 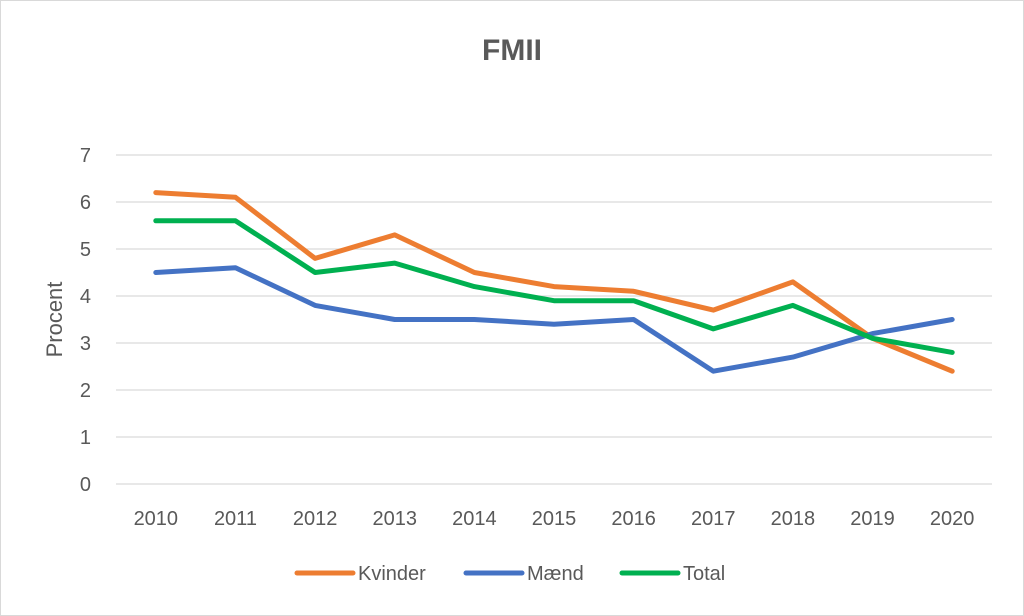 What do you see at coordinates (633, 519) in the screenshot?
I see `x-tick-label: 2016` at bounding box center [633, 519].